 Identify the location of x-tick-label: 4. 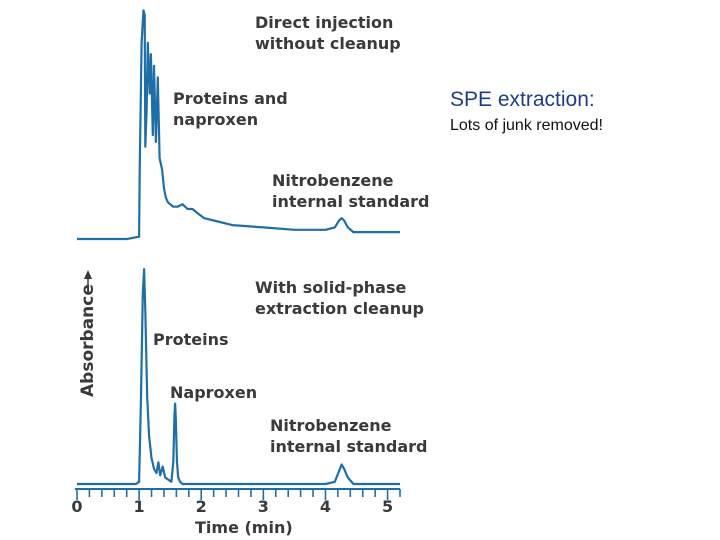
(325, 506).